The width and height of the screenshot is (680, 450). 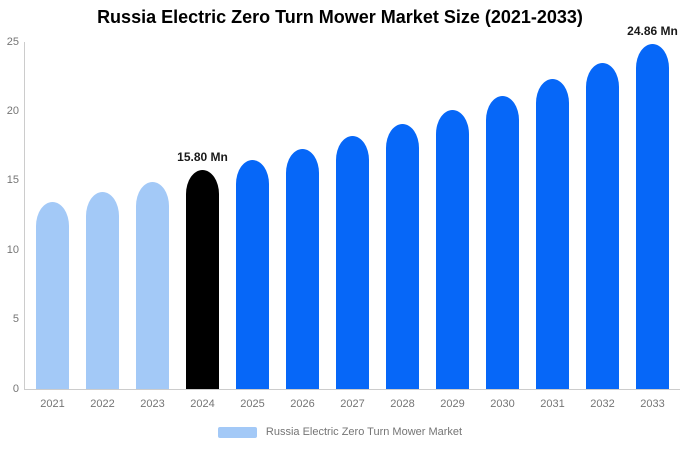 I want to click on legend-label: Russia Electric Zero Turn Mower Market, so click(x=364, y=432).